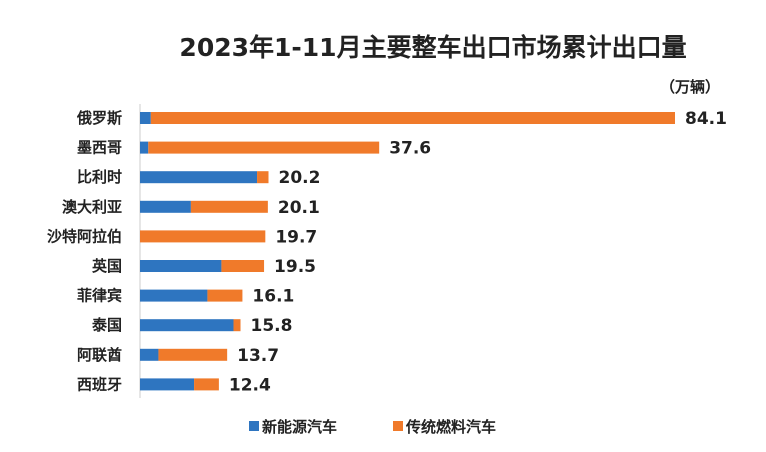  Describe the element at coordinates (99, 148) in the screenshot. I see `category-label: 墨西哥` at that location.